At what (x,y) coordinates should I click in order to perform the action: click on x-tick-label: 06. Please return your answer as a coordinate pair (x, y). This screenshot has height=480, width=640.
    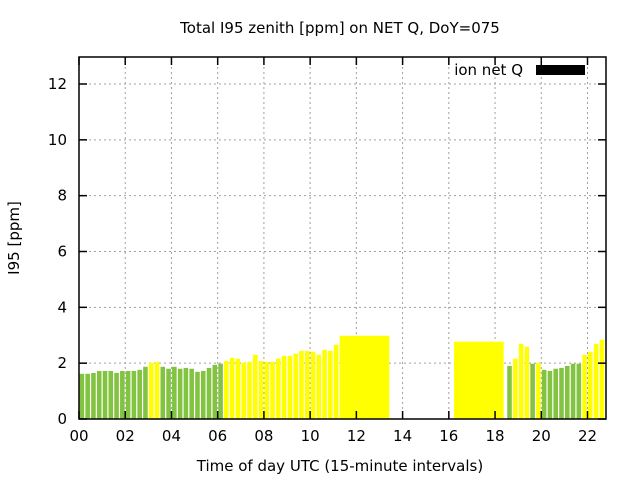
    Looking at the image, I should click on (217, 436).